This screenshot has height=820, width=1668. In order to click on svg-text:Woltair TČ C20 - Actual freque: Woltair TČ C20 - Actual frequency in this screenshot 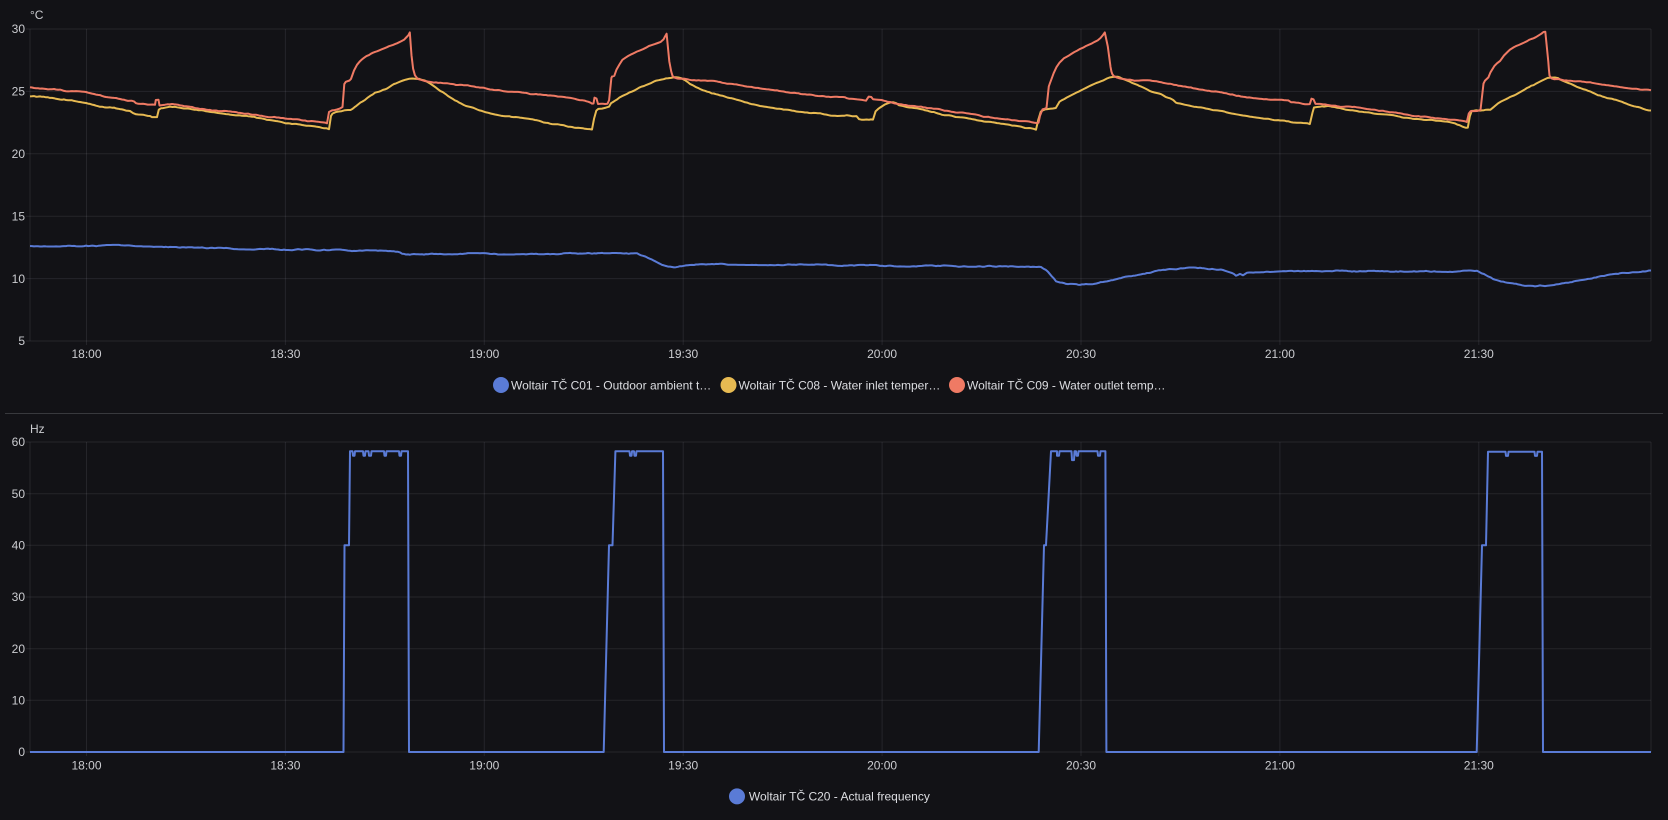, I will do `click(839, 796)`.